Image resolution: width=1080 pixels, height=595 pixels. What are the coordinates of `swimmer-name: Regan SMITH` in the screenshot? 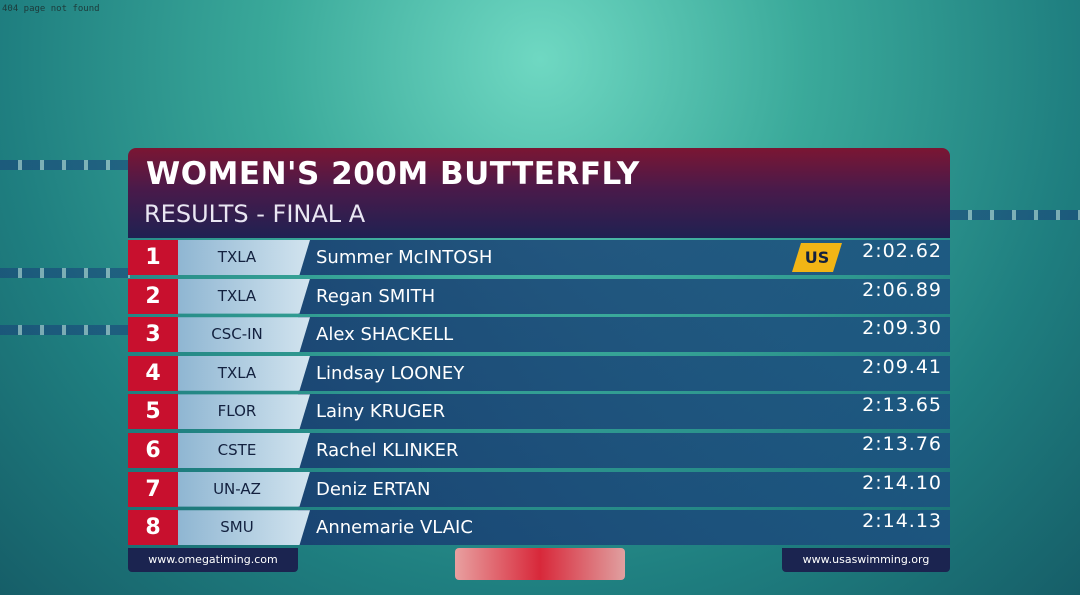 It's located at (376, 296).